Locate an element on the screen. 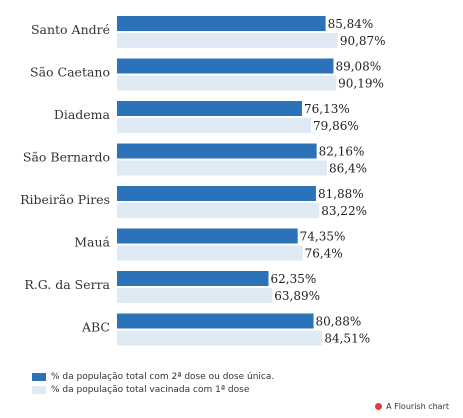  value-label-1st-dose: 63,89% is located at coordinates (297, 296).